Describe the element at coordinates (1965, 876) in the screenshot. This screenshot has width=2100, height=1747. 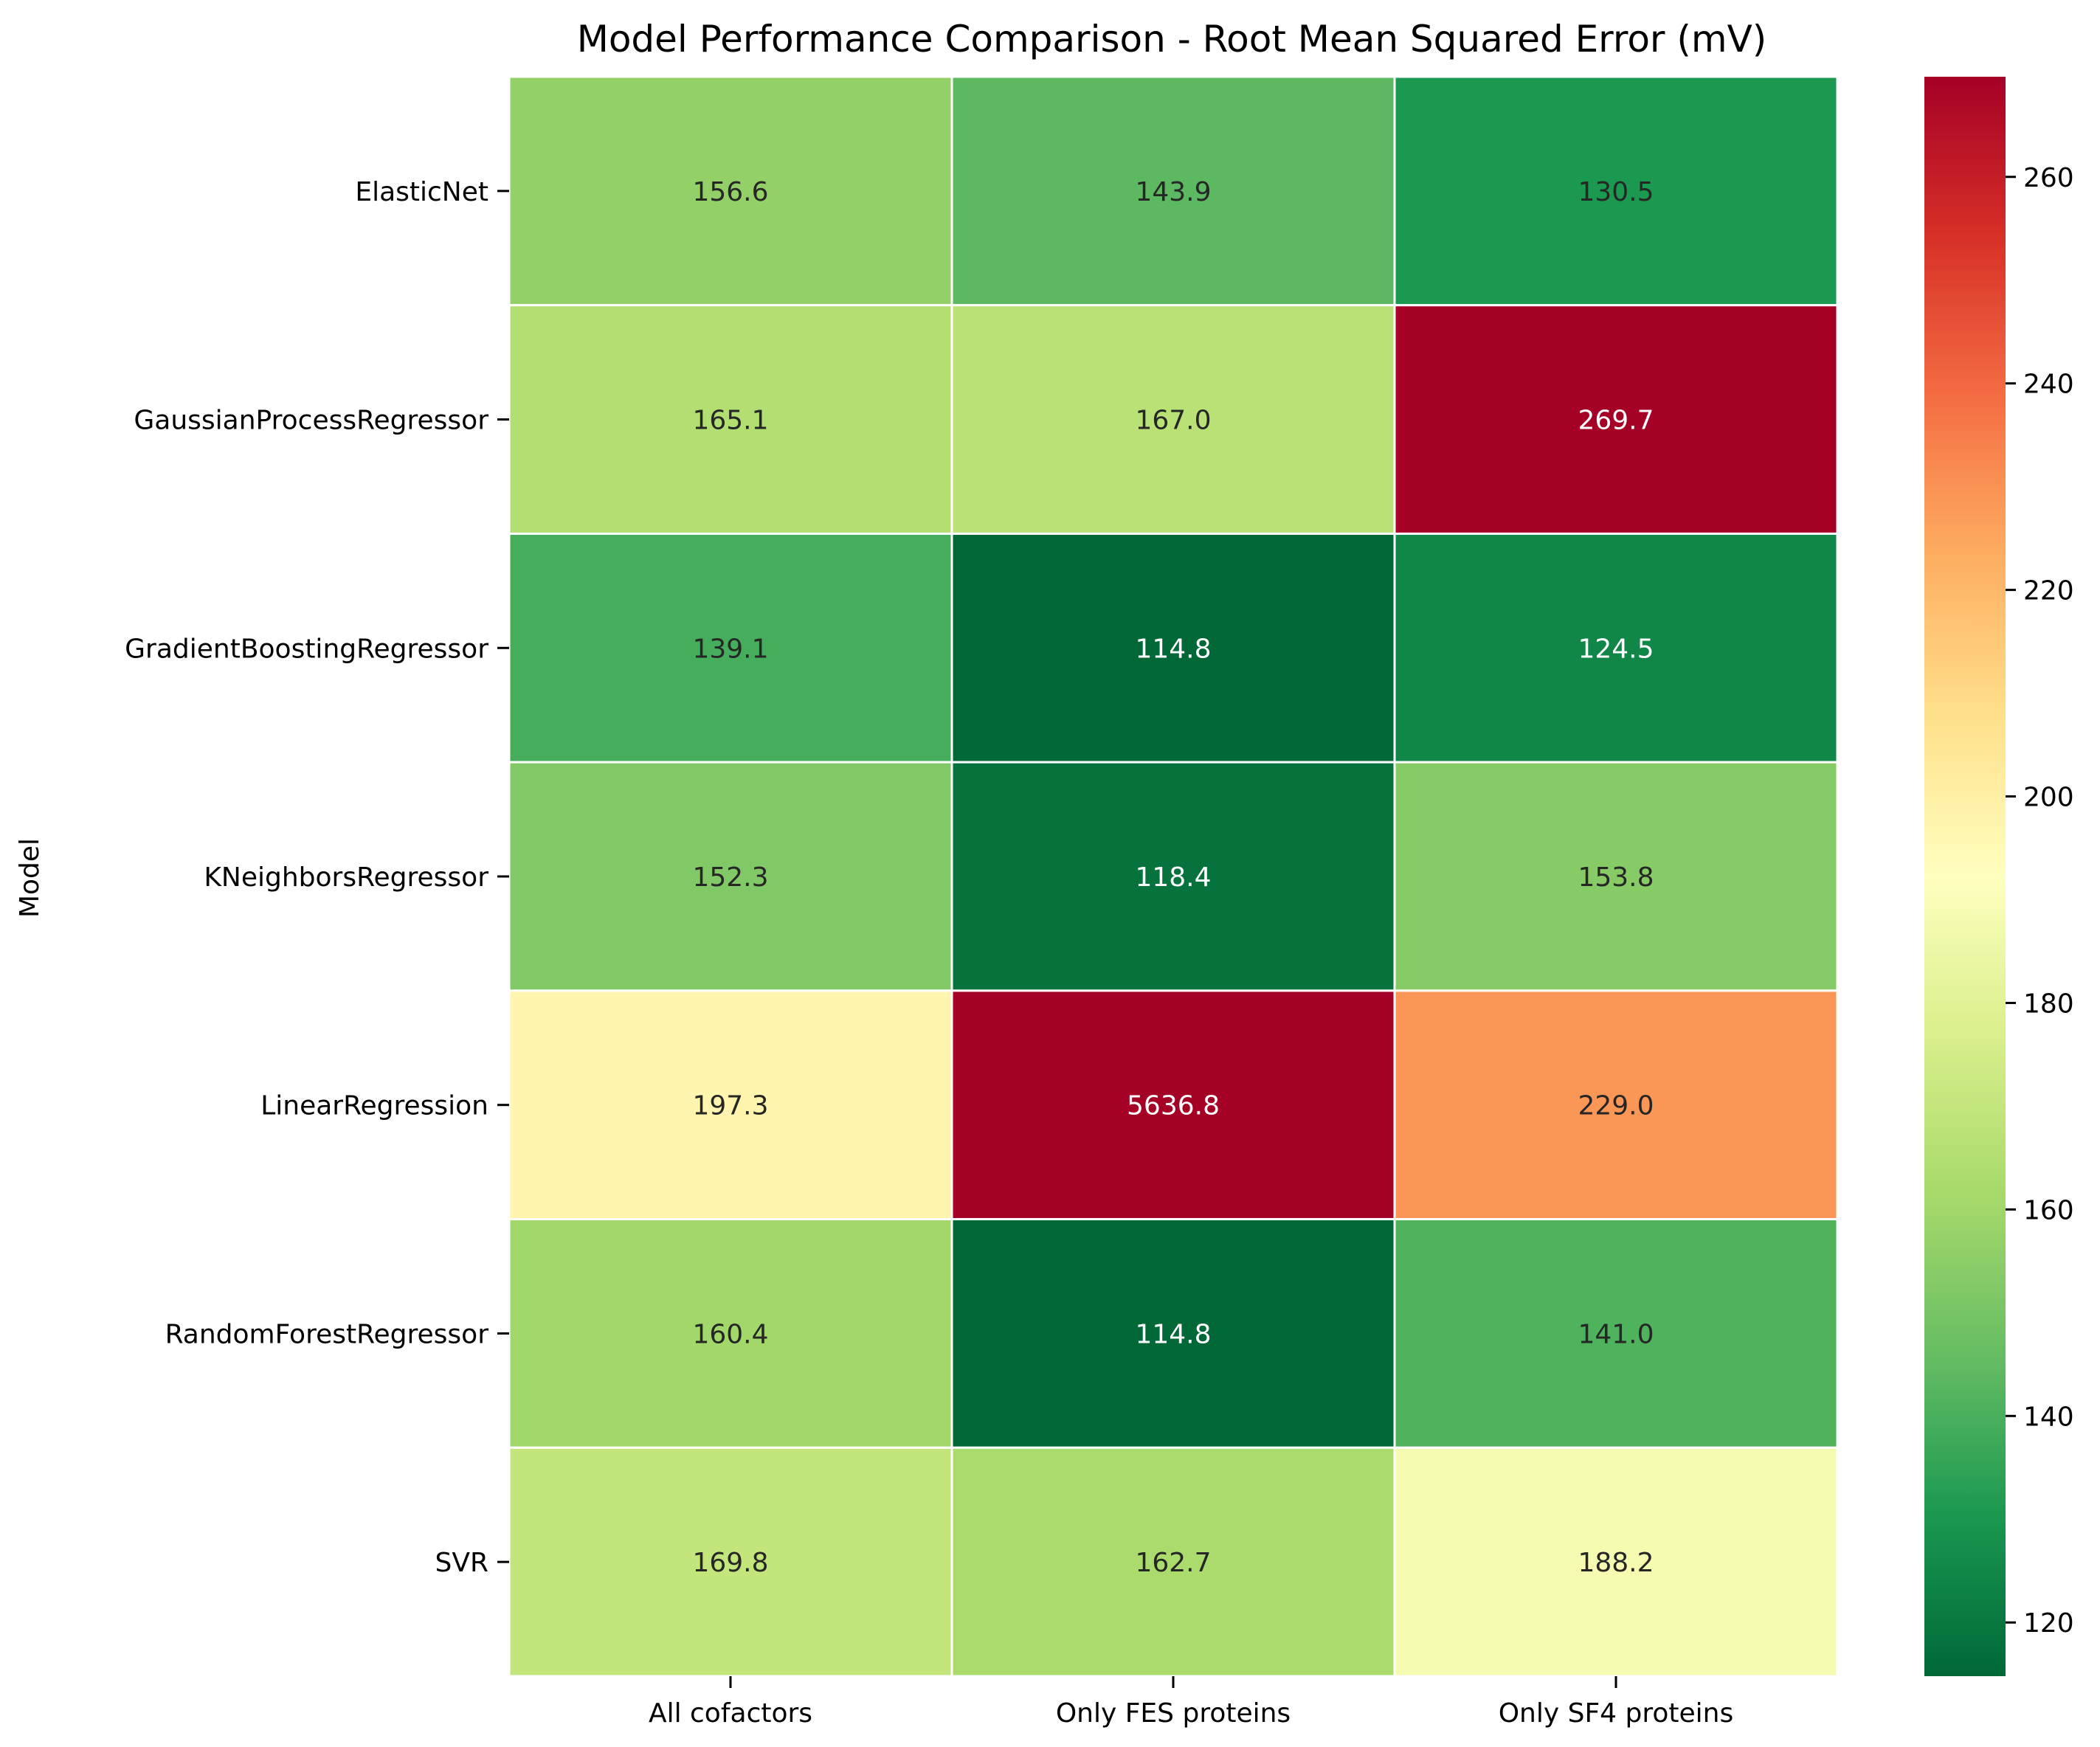
I see `colorbar-gradient` at that location.